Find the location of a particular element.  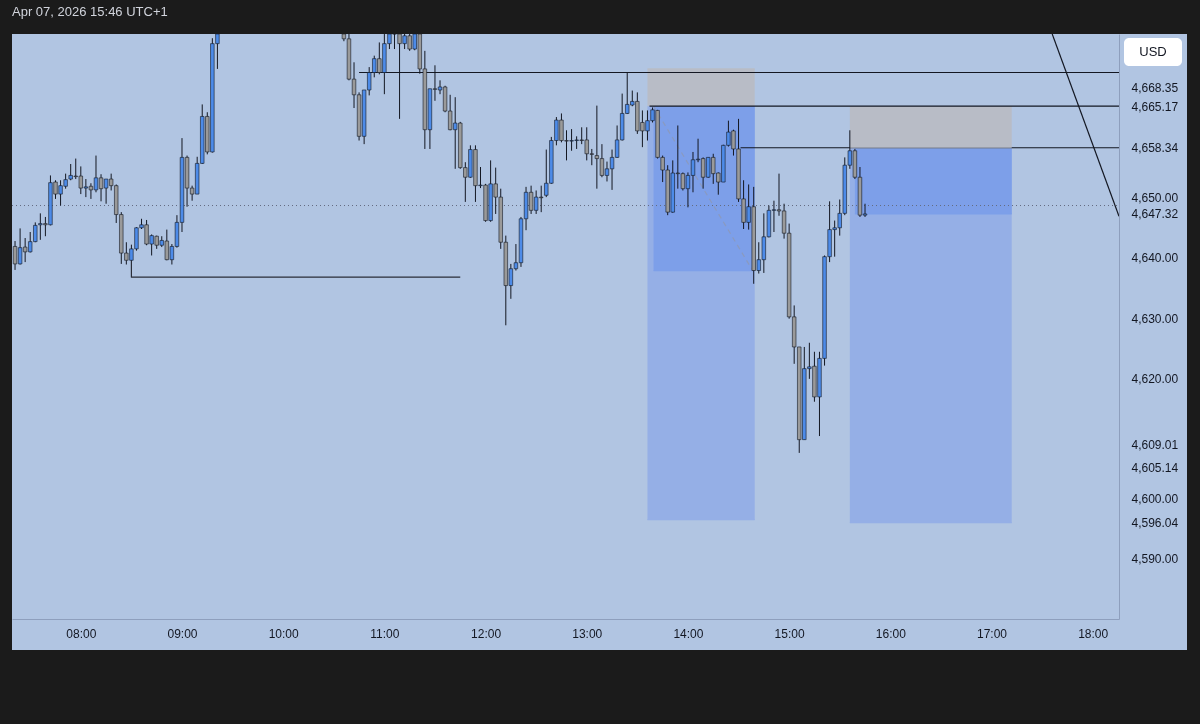

y-tick-label: 4,590.00 is located at coordinates (1155, 559).